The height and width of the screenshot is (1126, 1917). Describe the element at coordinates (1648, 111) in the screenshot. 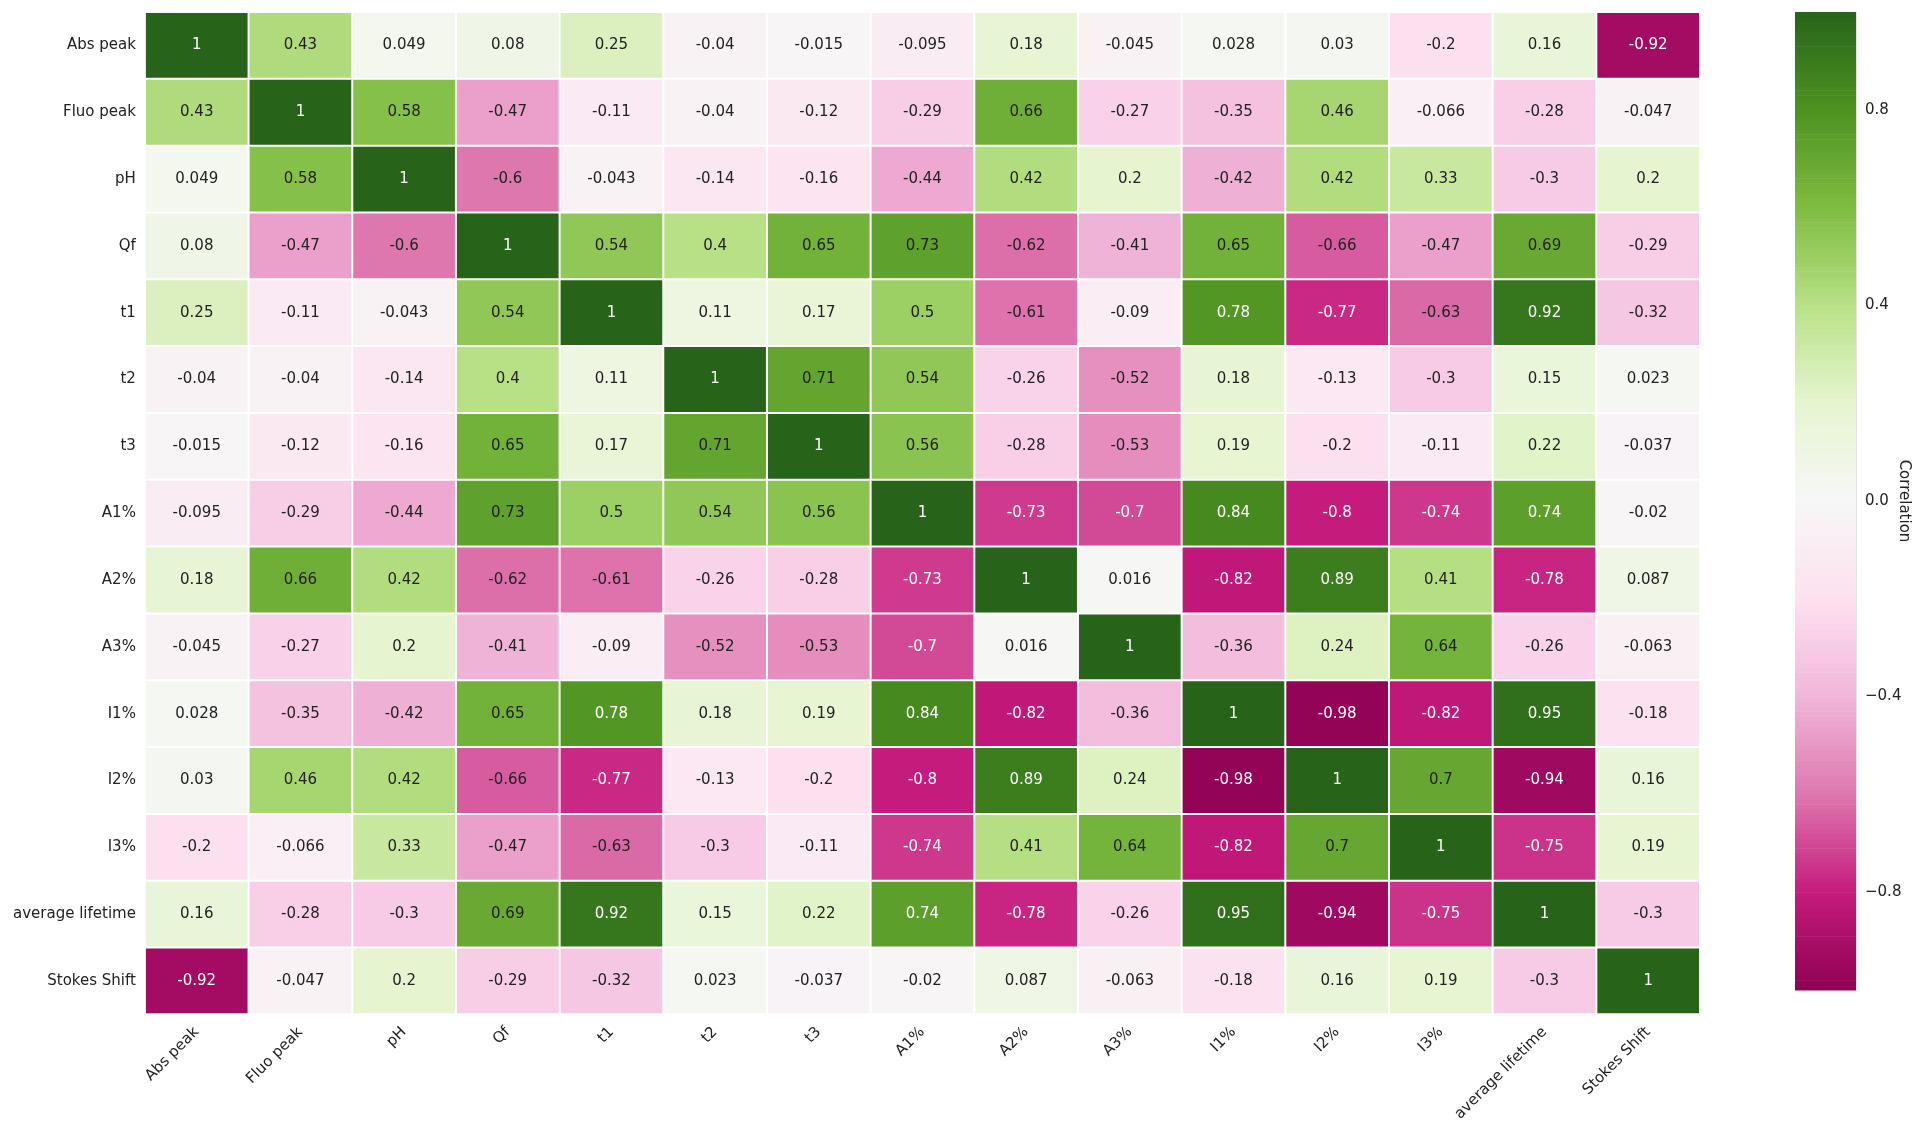

I see `data-label: -0.047` at that location.